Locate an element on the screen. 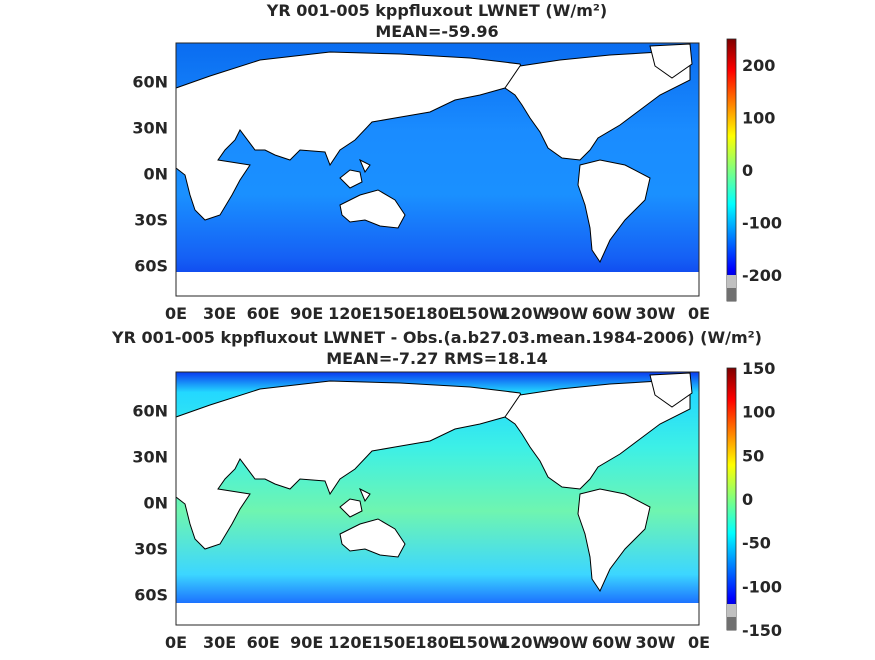 The image size is (875, 660). panel-1-ytick: 60S is located at coordinates (151, 265).